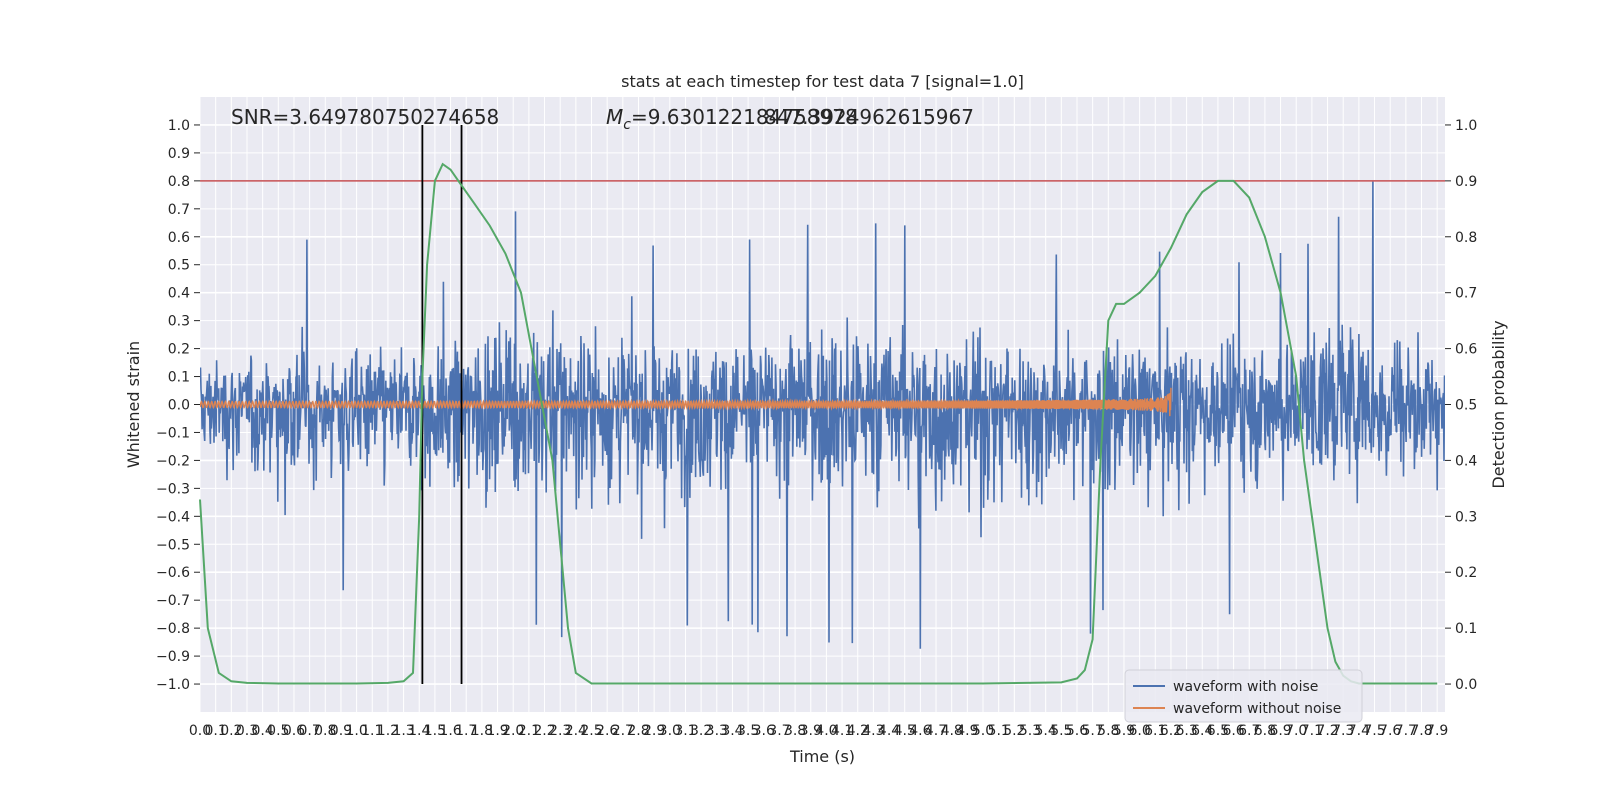 The height and width of the screenshot is (800, 1600). What do you see at coordinates (1296, 731) in the screenshot?
I see `x-tick-label: 7.0` at bounding box center [1296, 731].